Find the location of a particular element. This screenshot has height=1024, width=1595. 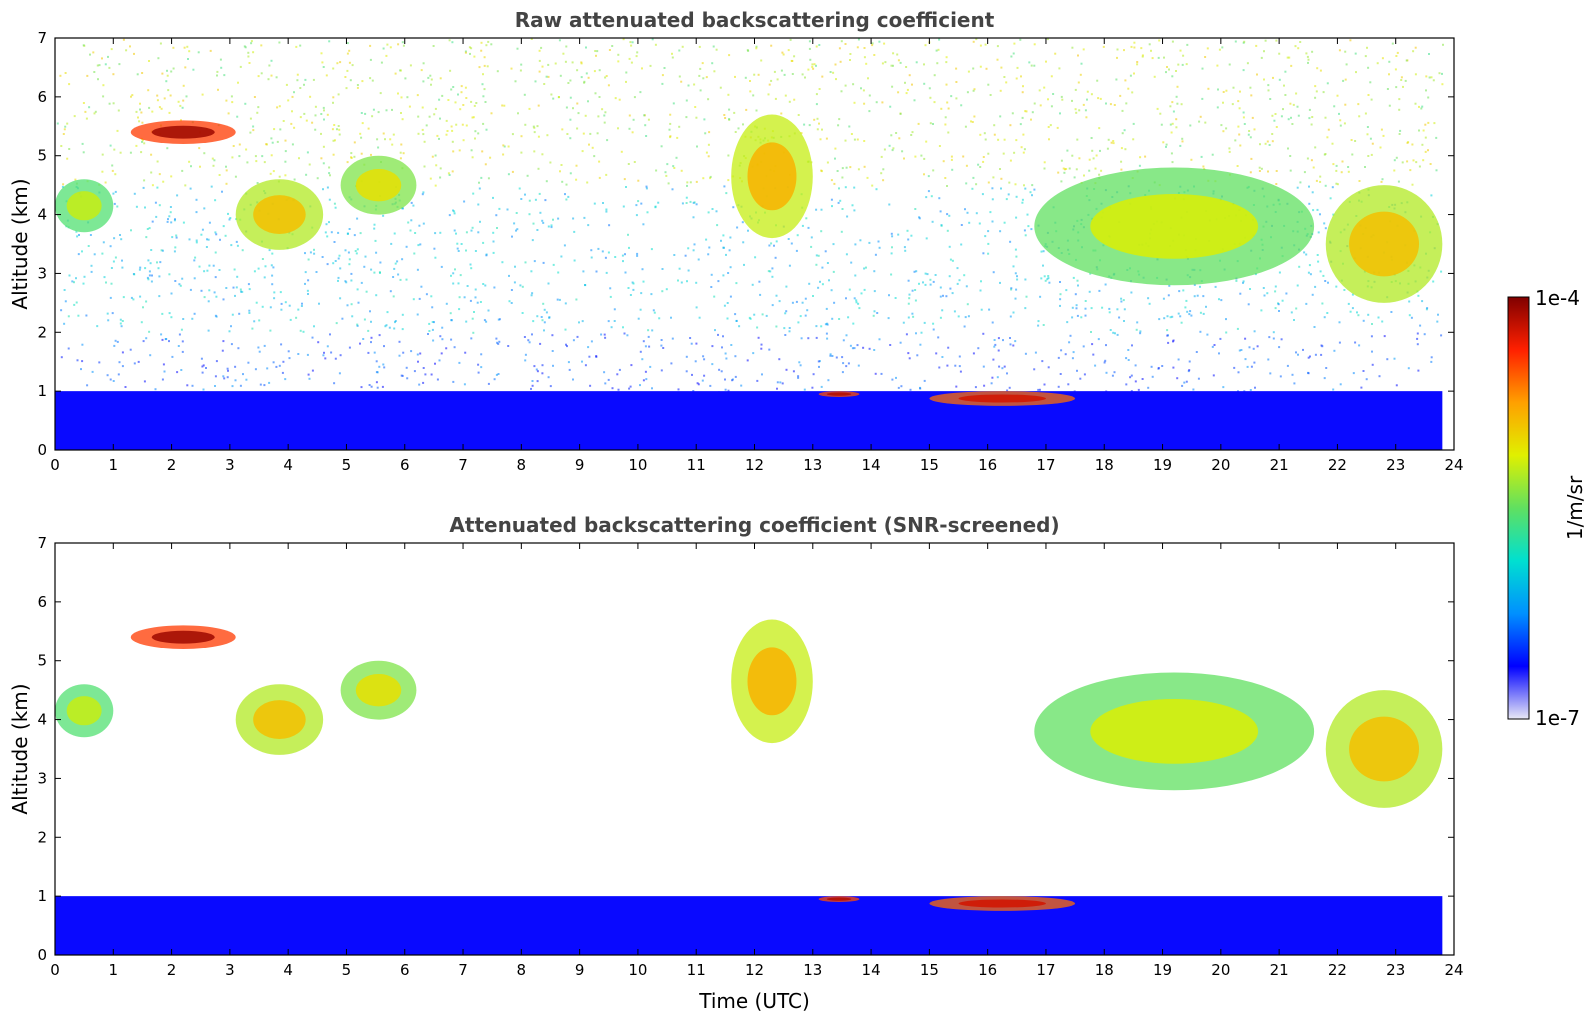

ylabel-screened: Altitude (km) is located at coordinates (20, 748).